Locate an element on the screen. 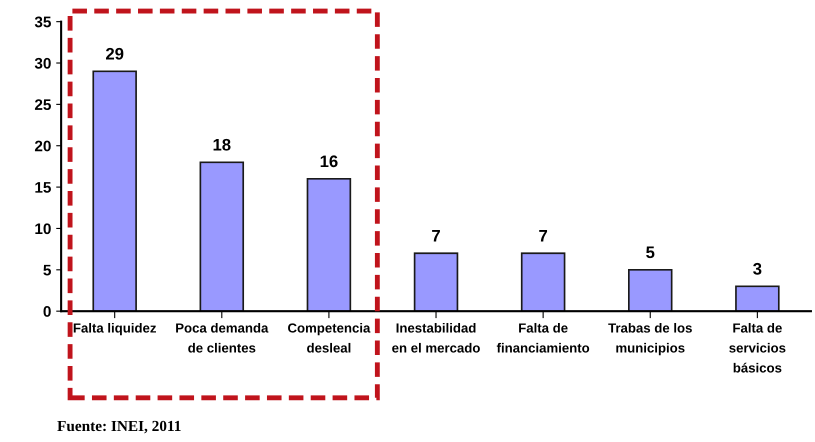 Image resolution: width=815 pixels, height=442 pixels. y-tick-label: 30 is located at coordinates (42, 63).